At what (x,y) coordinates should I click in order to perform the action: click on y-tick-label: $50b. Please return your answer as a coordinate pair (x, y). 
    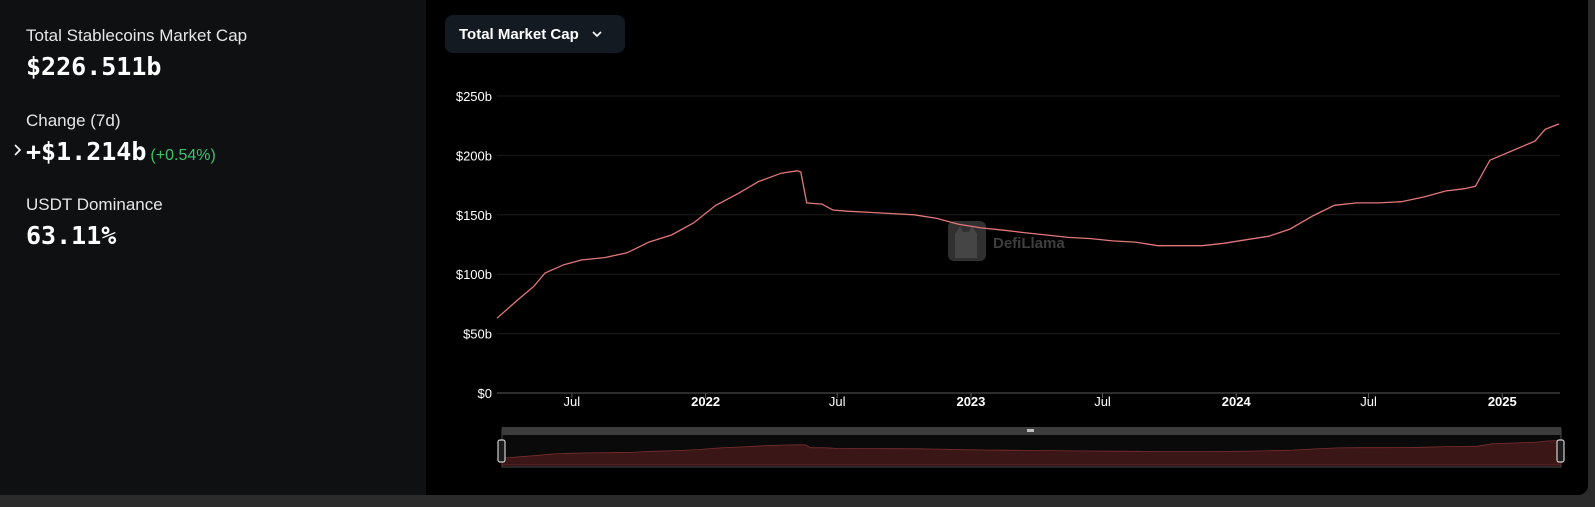
    Looking at the image, I should click on (477, 334).